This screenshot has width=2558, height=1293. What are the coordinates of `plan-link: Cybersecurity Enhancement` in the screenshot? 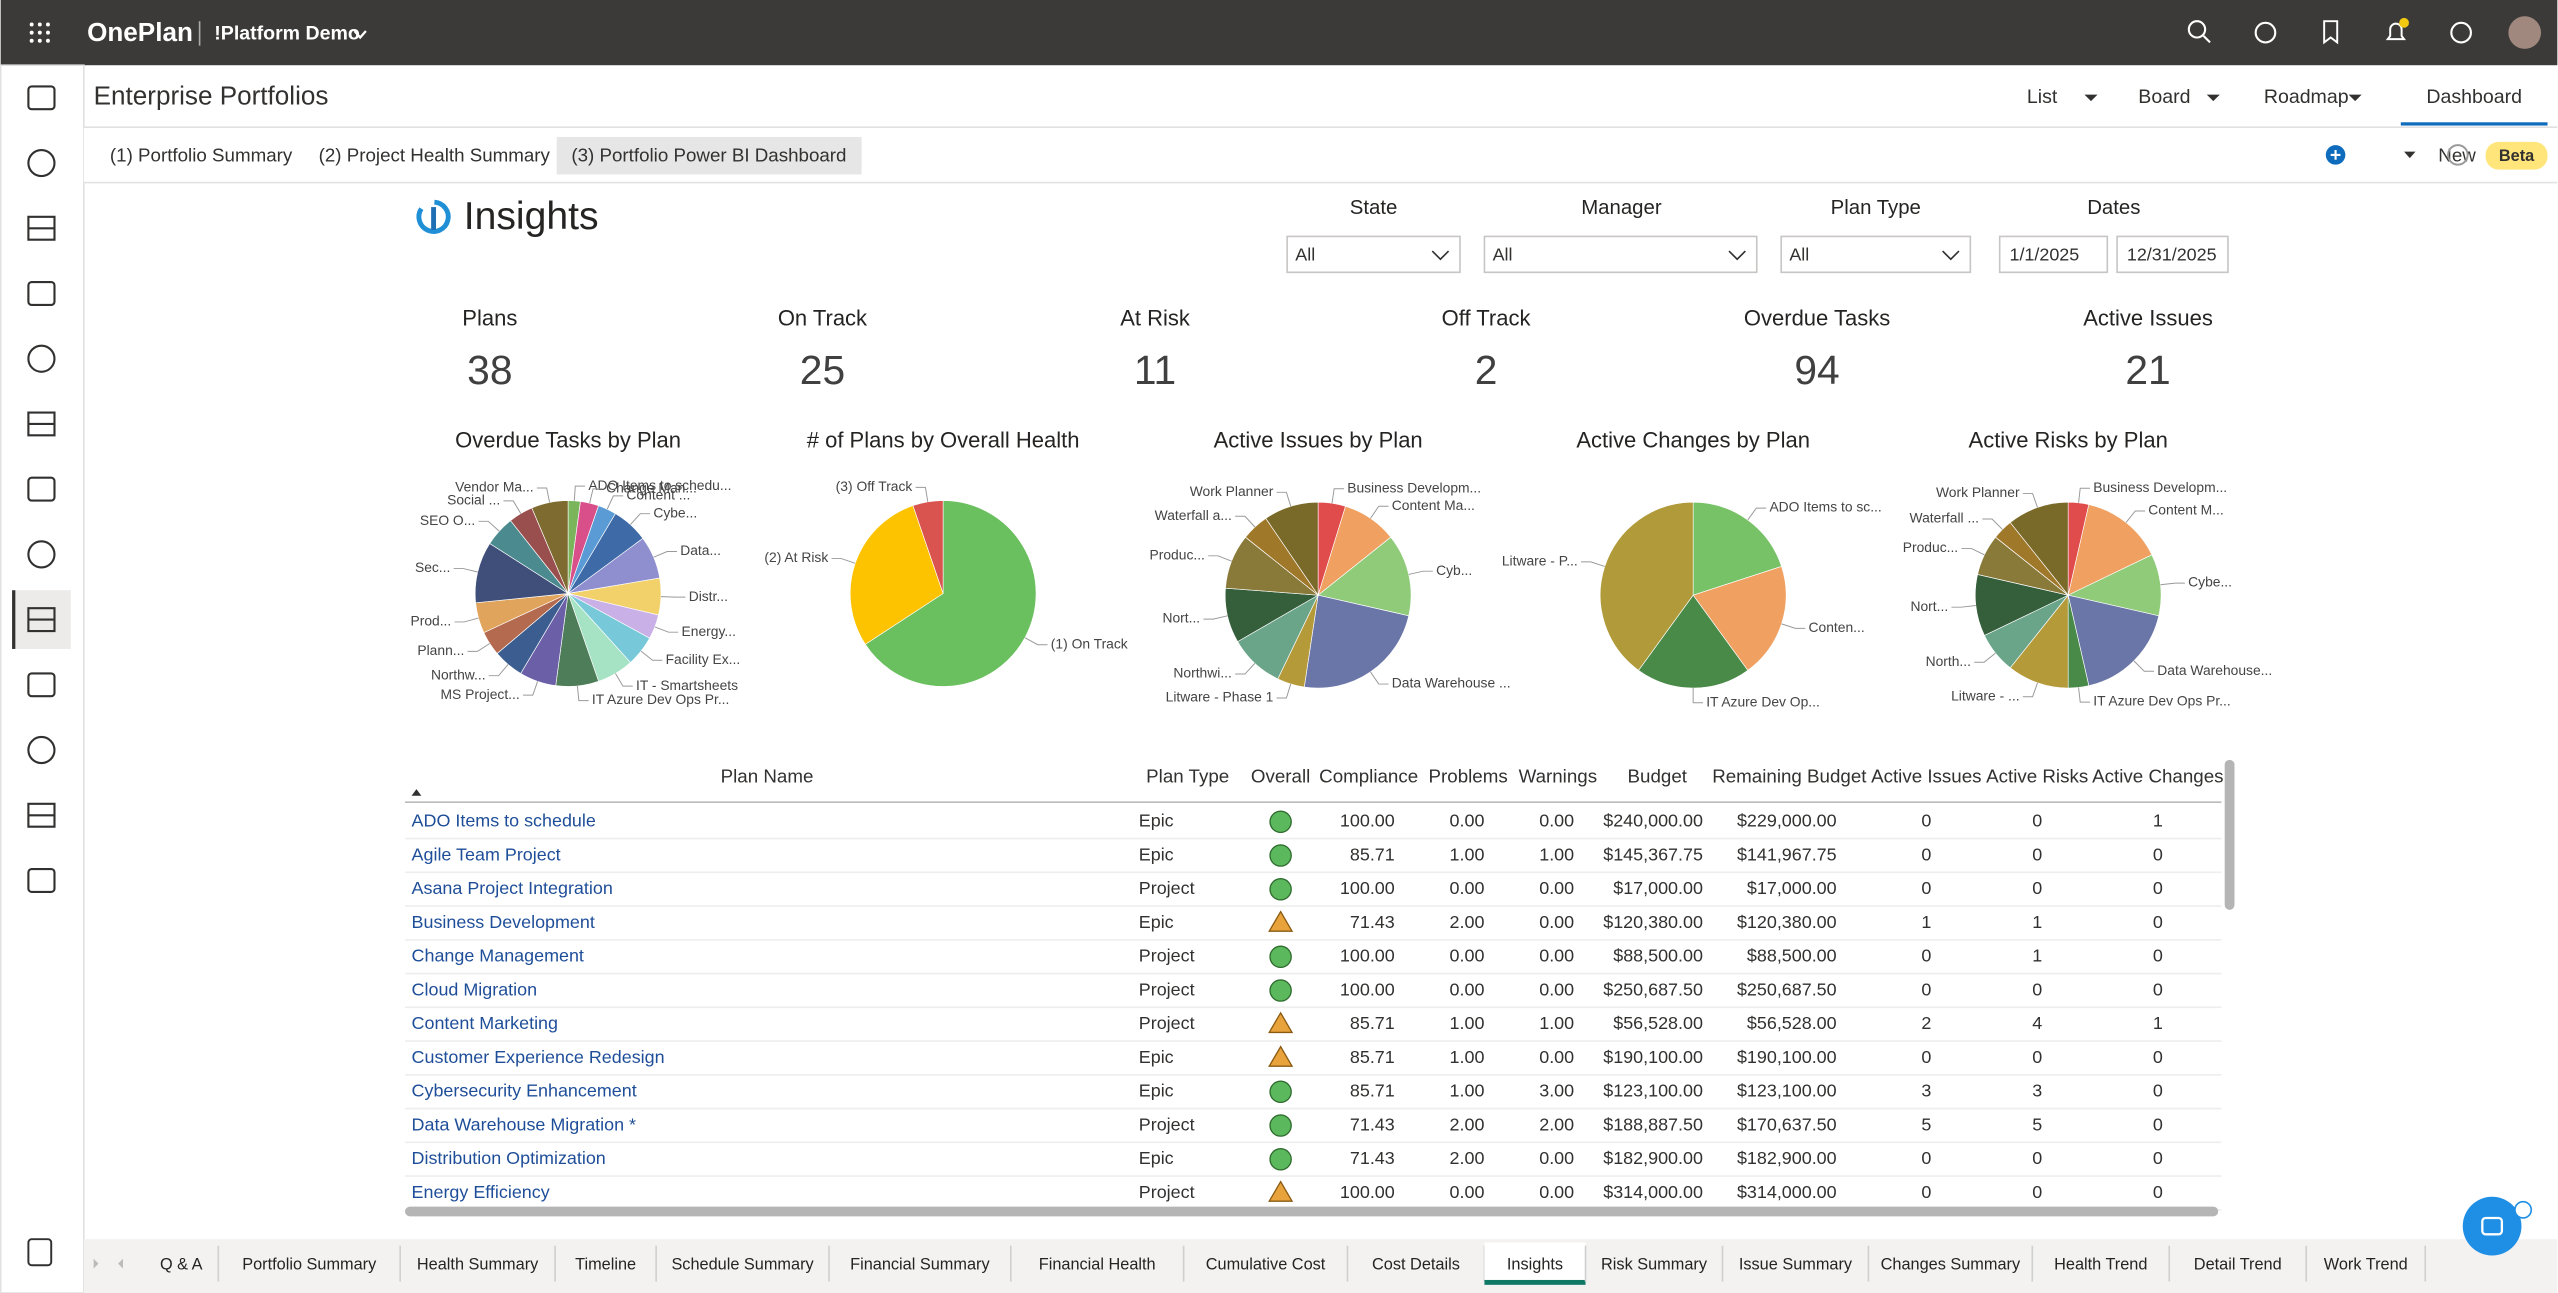 It's located at (524, 1091).